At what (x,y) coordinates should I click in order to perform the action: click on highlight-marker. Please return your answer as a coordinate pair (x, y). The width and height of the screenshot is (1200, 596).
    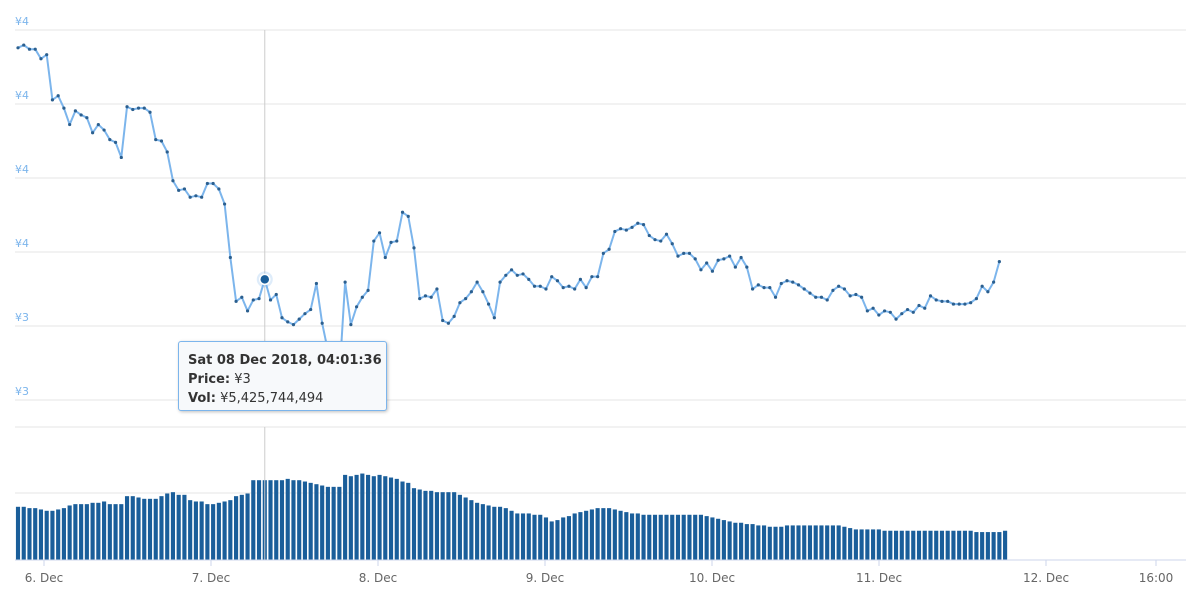
    Looking at the image, I should click on (265, 279).